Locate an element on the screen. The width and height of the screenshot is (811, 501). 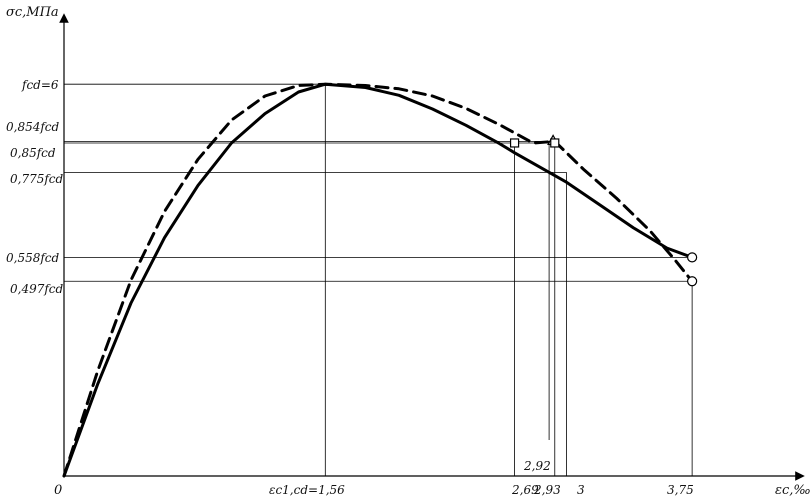
y-tick-label: 0,775fcd is located at coordinates (37, 179).